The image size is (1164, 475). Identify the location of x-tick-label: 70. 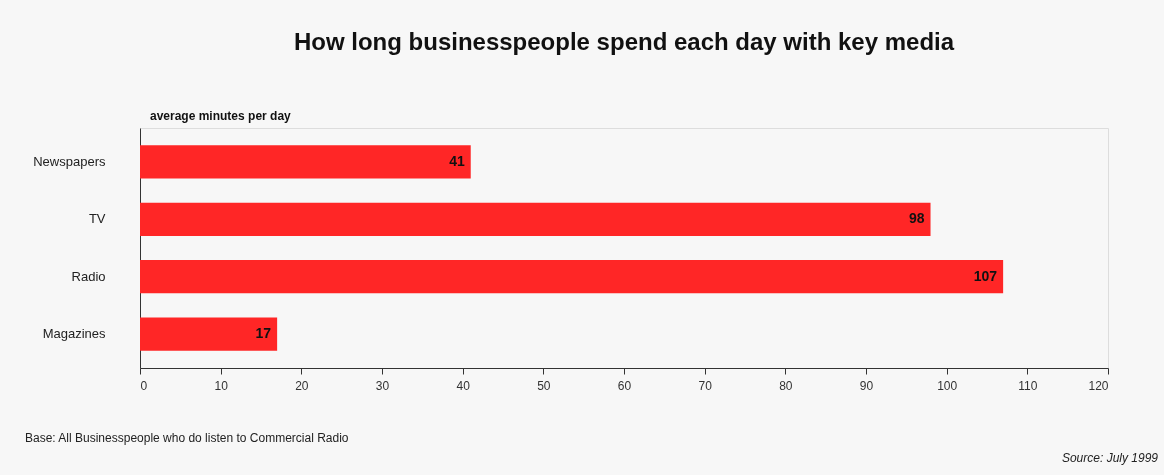
(705, 385).